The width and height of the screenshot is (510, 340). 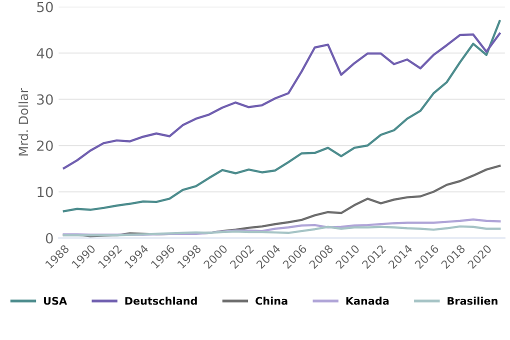 What do you see at coordinates (44, 53) in the screenshot?
I see `y-tick-label: 40` at bounding box center [44, 53].